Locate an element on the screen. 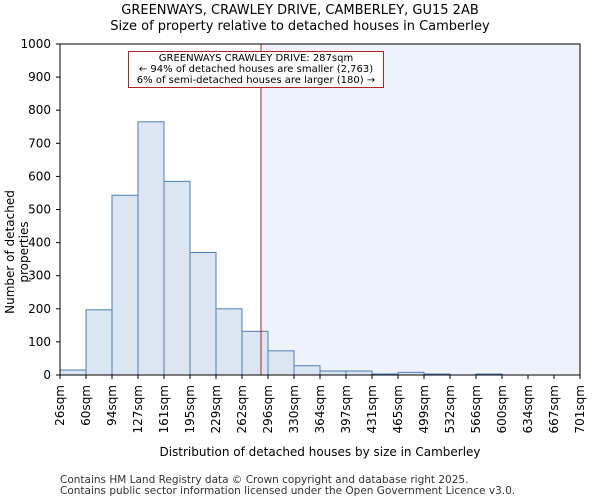 Image resolution: width=600 pixels, height=500 pixels. x-tick-label: 127sqm is located at coordinates (138, 409).